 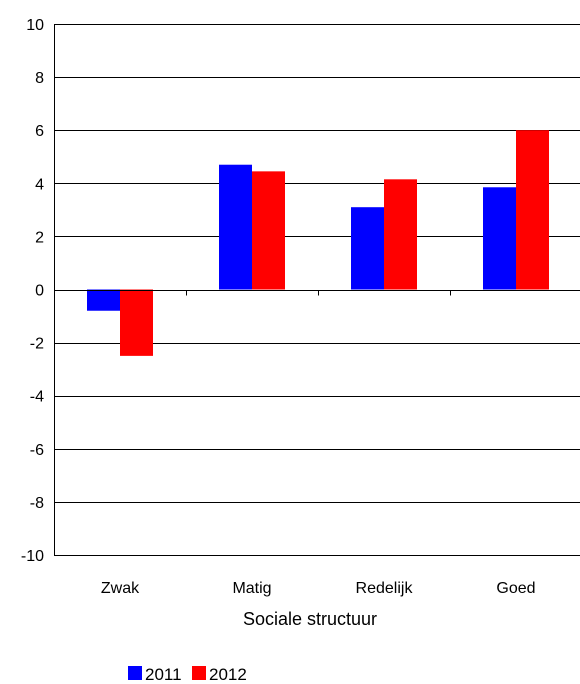 What do you see at coordinates (39, 78) in the screenshot?
I see `y-tick-label-1: 8` at bounding box center [39, 78].